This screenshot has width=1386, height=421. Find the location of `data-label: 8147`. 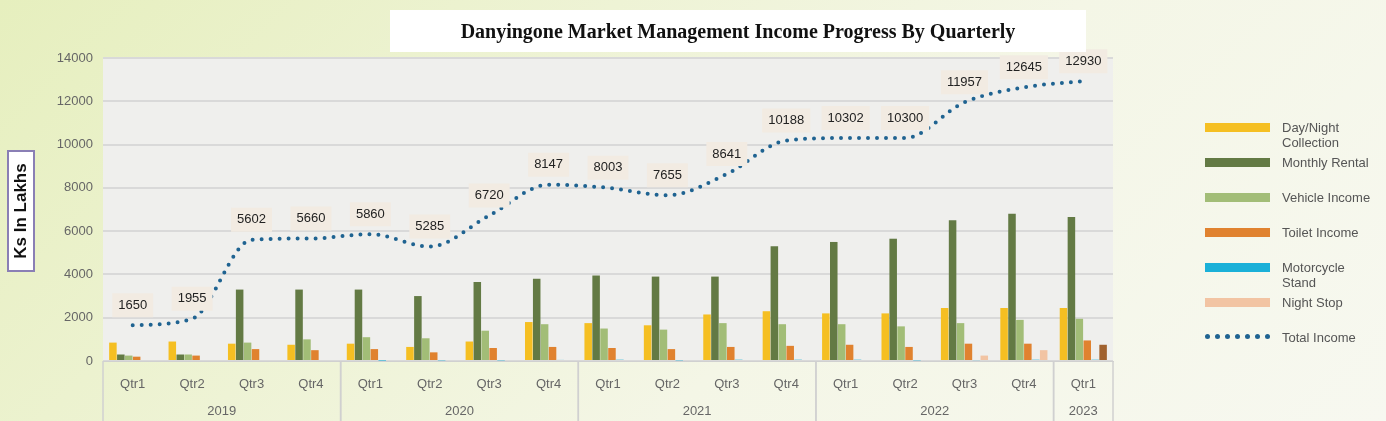

data-label: 8147 is located at coordinates (549, 164).